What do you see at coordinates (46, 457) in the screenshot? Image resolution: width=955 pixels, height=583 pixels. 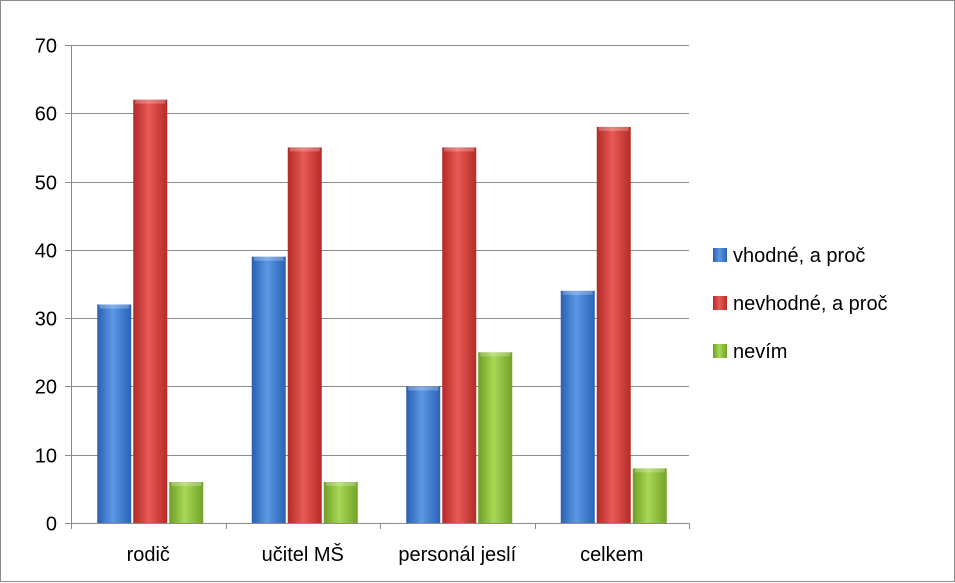 I see `y-tick-label: 10` at bounding box center [46, 457].